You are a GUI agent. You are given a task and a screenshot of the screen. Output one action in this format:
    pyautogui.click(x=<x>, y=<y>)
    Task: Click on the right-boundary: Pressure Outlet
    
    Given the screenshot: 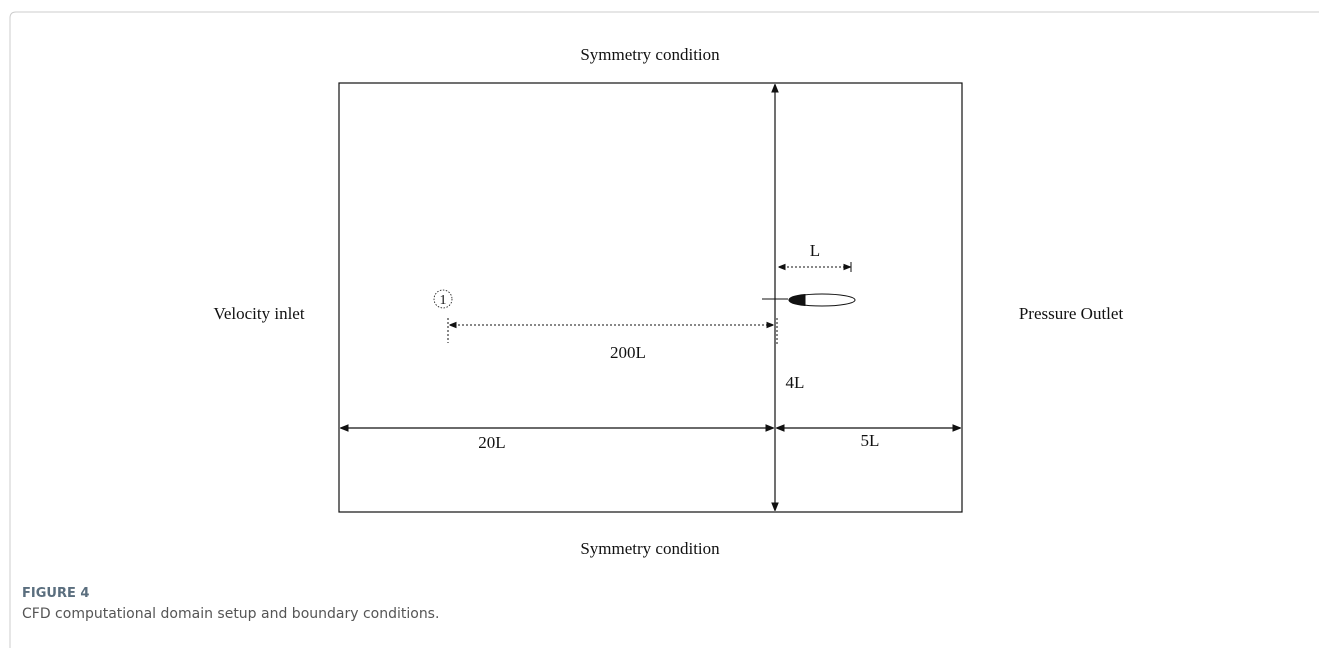 What is the action you would take?
    pyautogui.click(x=1071, y=313)
    